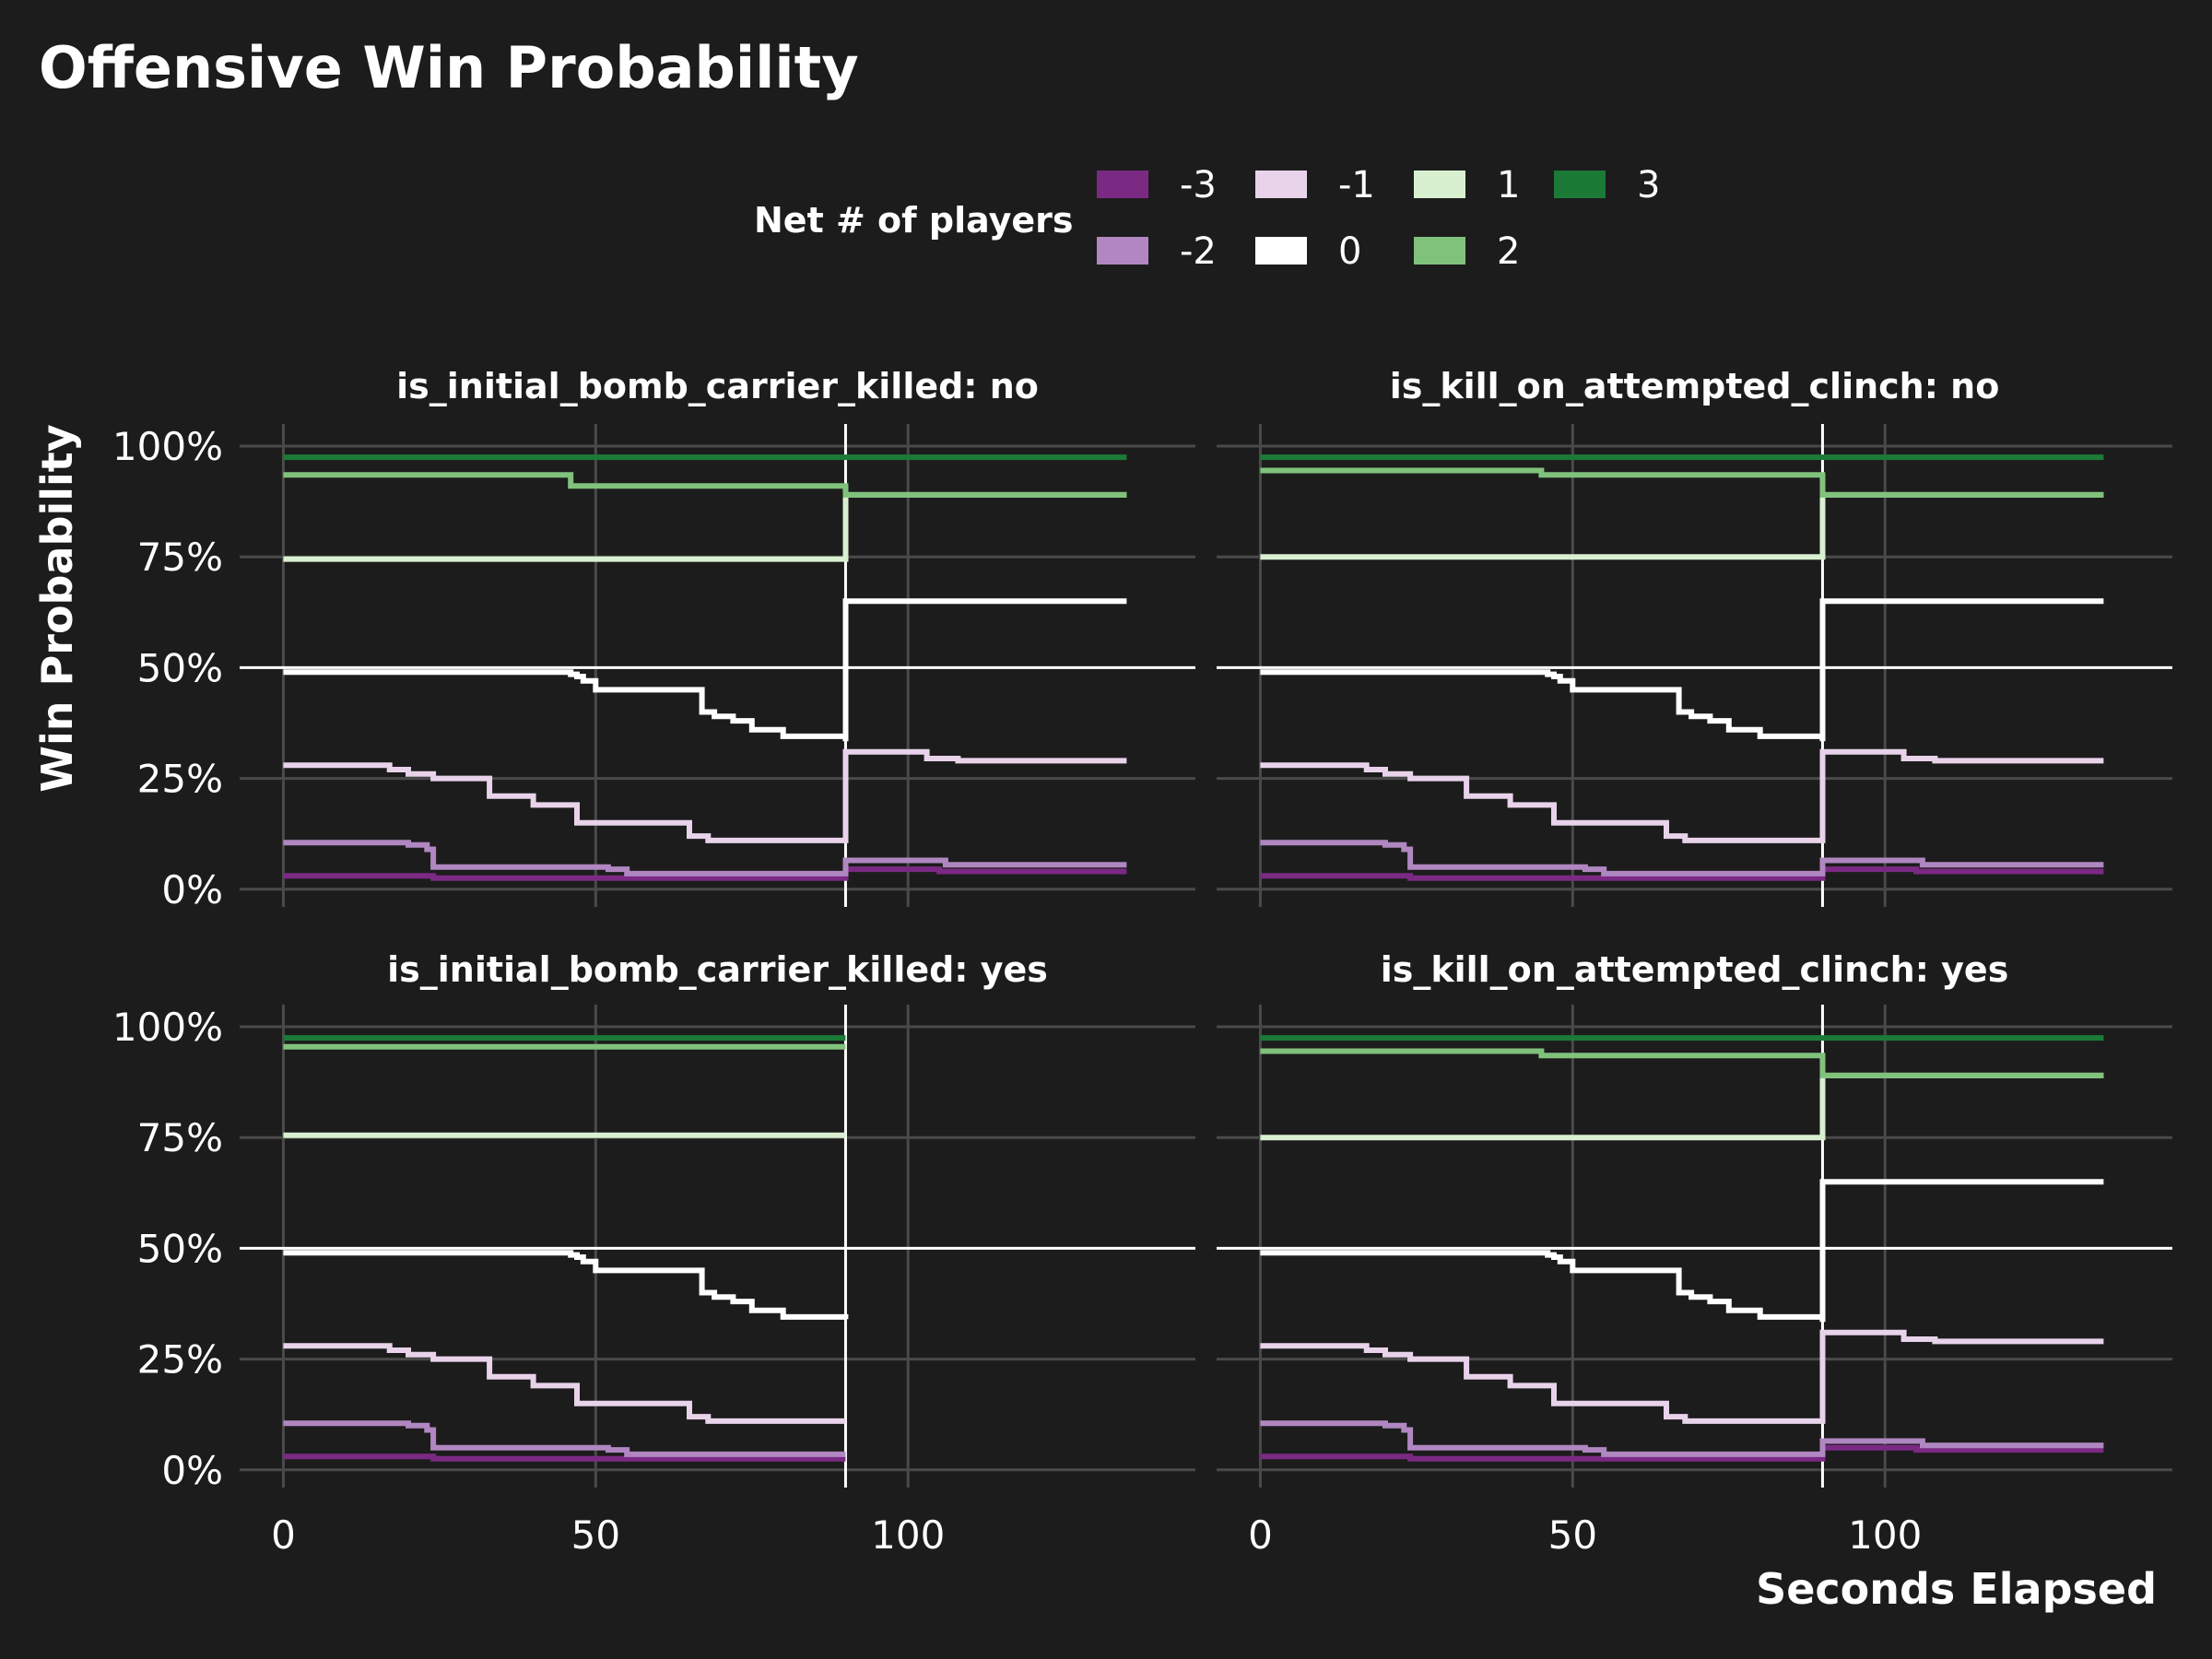 This screenshot has height=1659, width=2212. What do you see at coordinates (1198, 185) in the screenshot?
I see `legend-label--3: -3` at bounding box center [1198, 185].